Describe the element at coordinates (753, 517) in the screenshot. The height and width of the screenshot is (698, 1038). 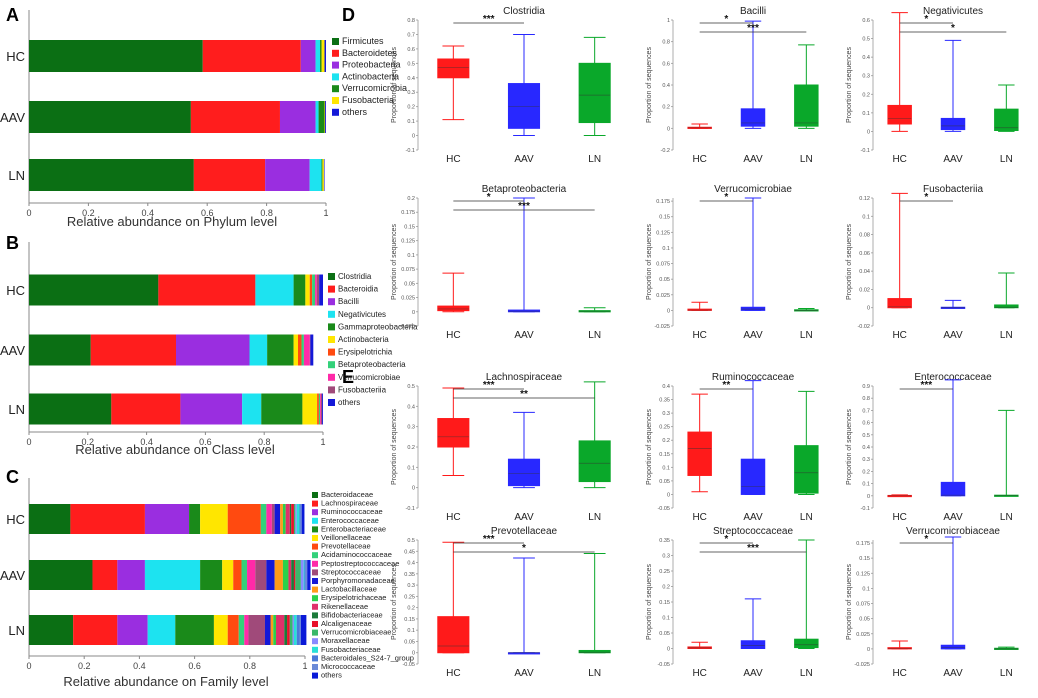
I see `category-label-E2-AAV: AAV` at that location.